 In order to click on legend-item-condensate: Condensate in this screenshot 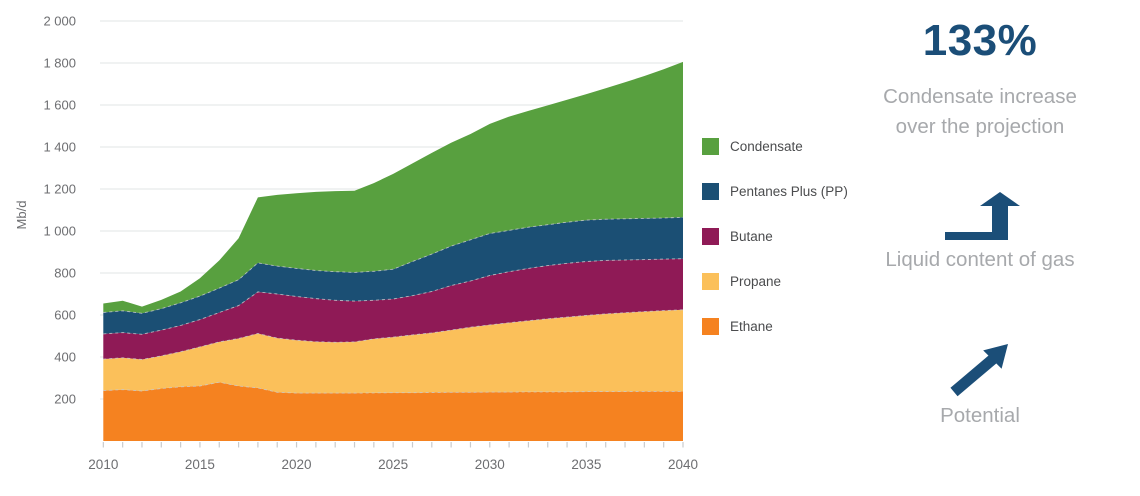, I will do `click(775, 146)`.